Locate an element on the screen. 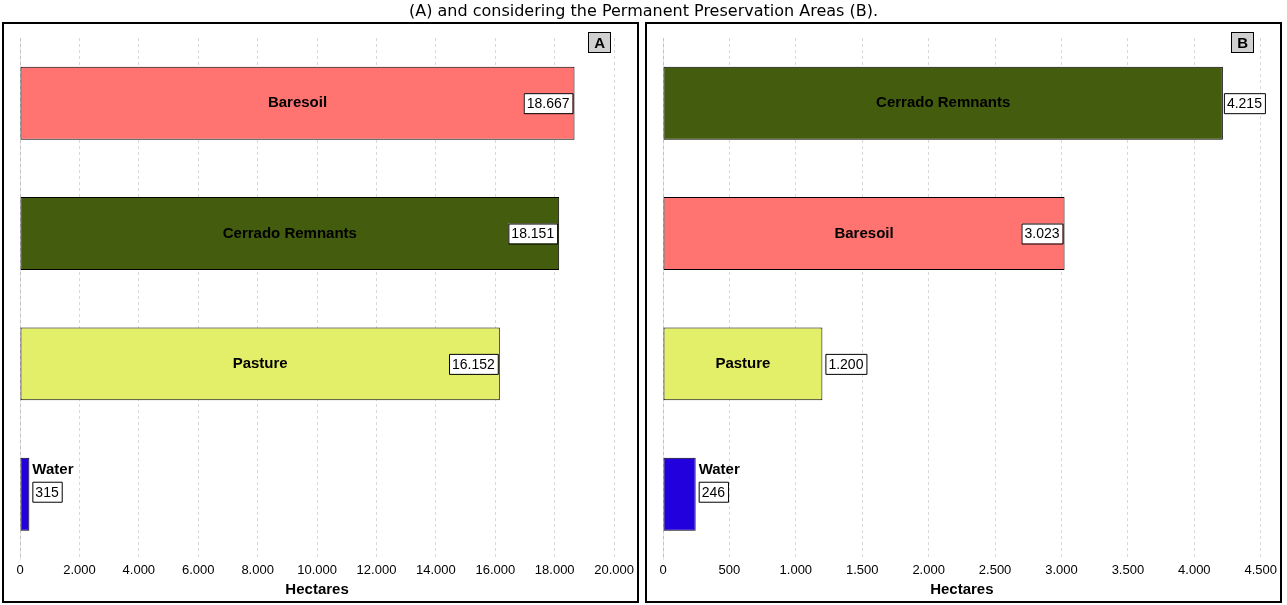 The height and width of the screenshot is (605, 1287). x-tick-label: 3.000 is located at coordinates (1061, 569).